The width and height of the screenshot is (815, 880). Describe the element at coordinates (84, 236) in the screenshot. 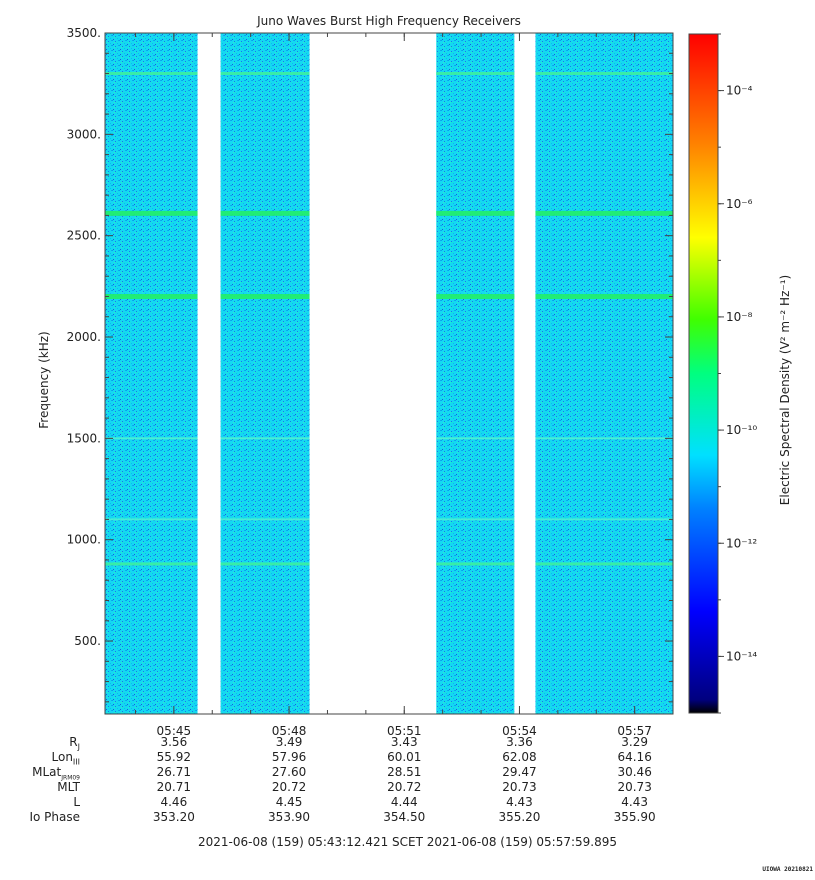

I see `y-tick-label: 2500.` at that location.